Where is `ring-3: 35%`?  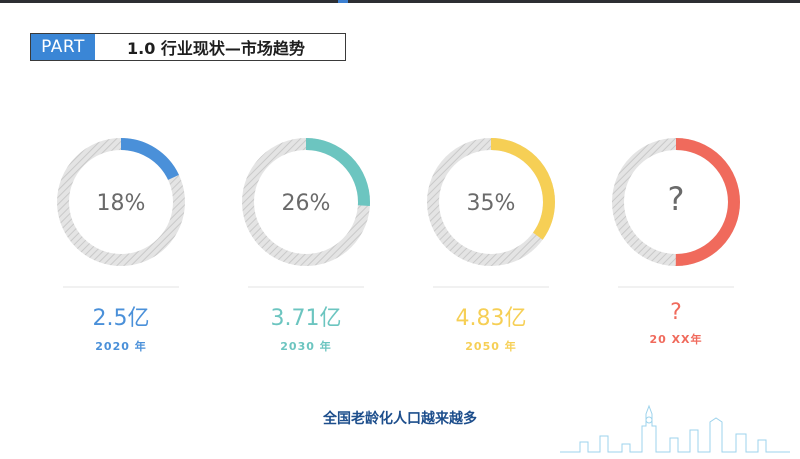 ring-3: 35% is located at coordinates (491, 213).